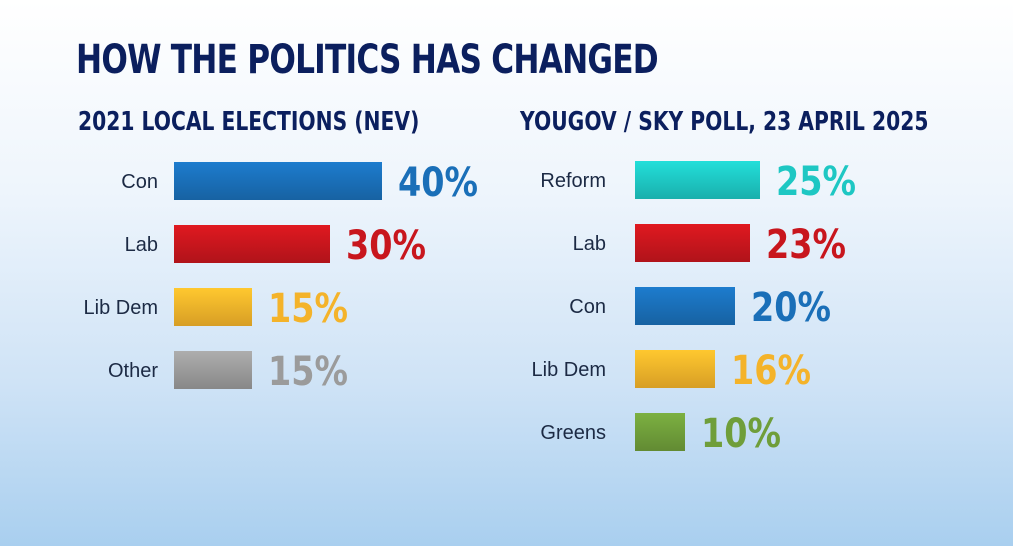 This screenshot has height=546, width=1013. I want to click on left-chart-title: 2021 LOCAL ELECTIONS (NEV), so click(249, 122).